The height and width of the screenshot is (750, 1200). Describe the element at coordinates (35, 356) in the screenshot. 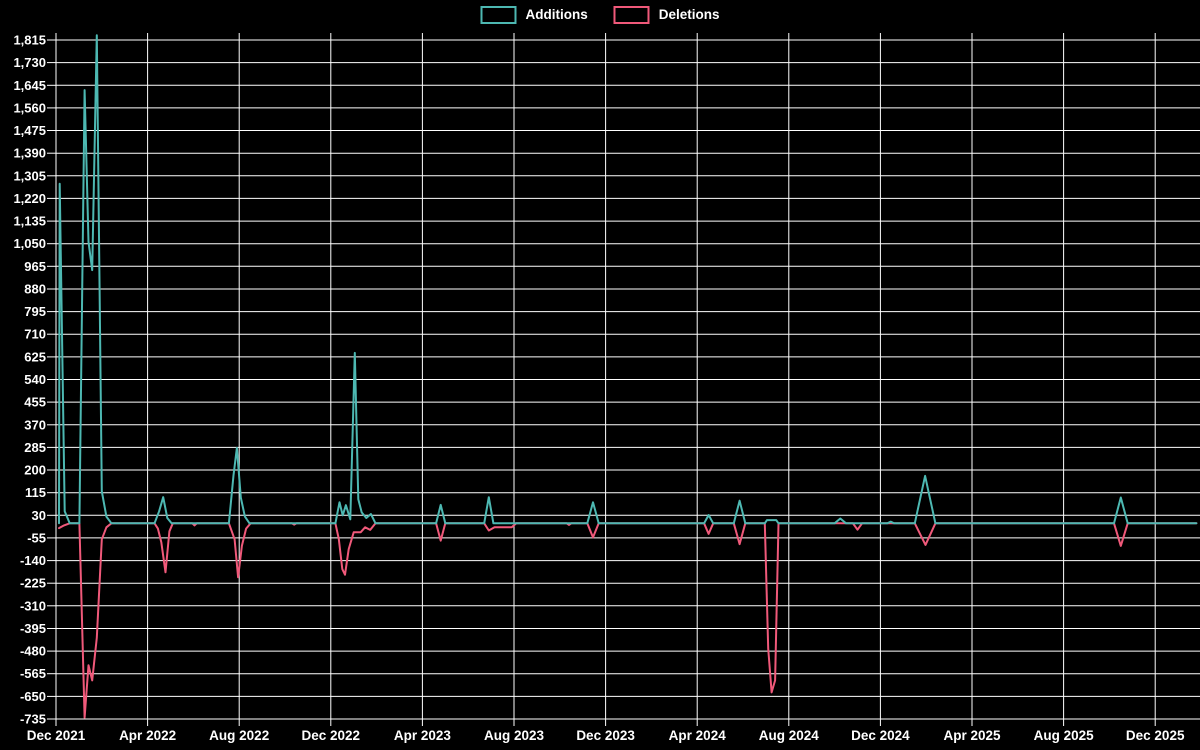

I see `y-tick-label: 625` at that location.